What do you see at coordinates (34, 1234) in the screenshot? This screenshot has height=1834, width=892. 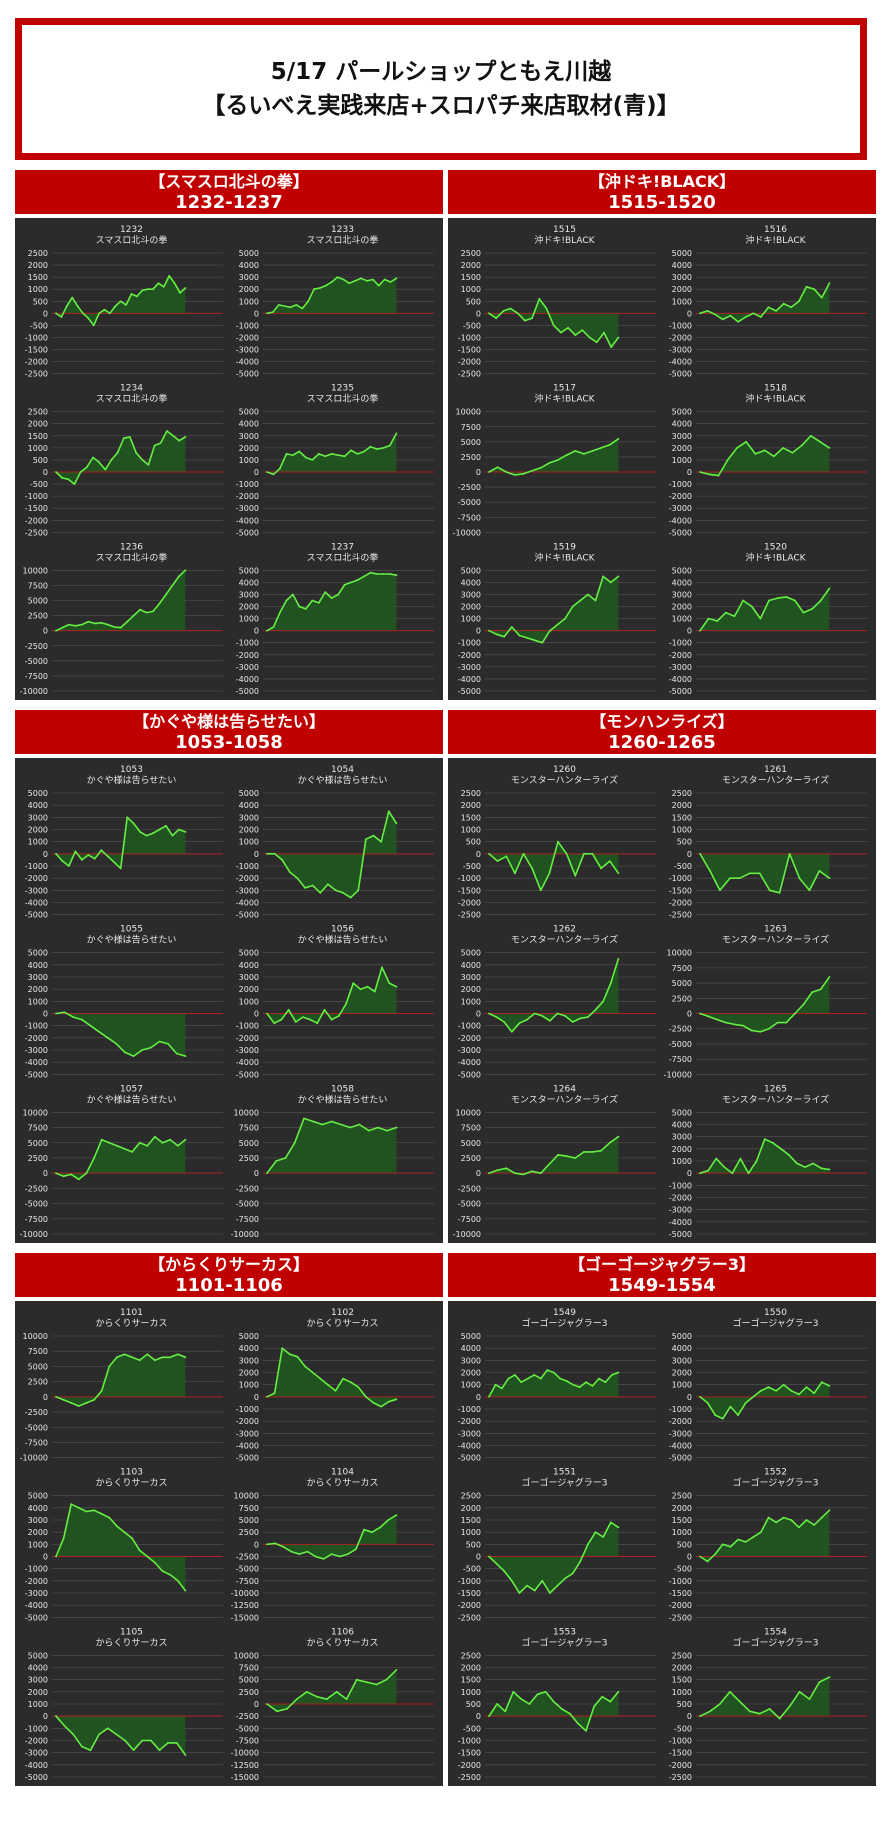 I see `y-tick-label: -10000` at bounding box center [34, 1234].